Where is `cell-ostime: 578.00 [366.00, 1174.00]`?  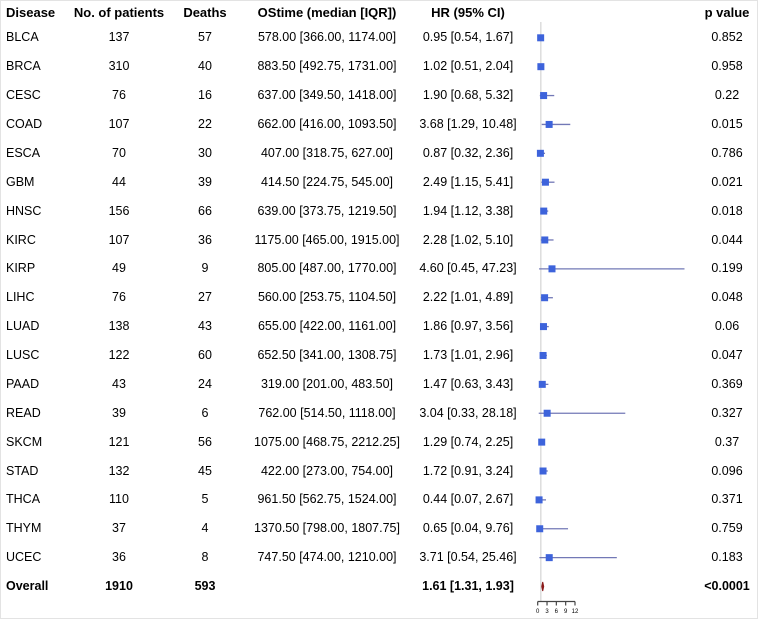 cell-ostime: 578.00 [366.00, 1174.00] is located at coordinates (327, 37).